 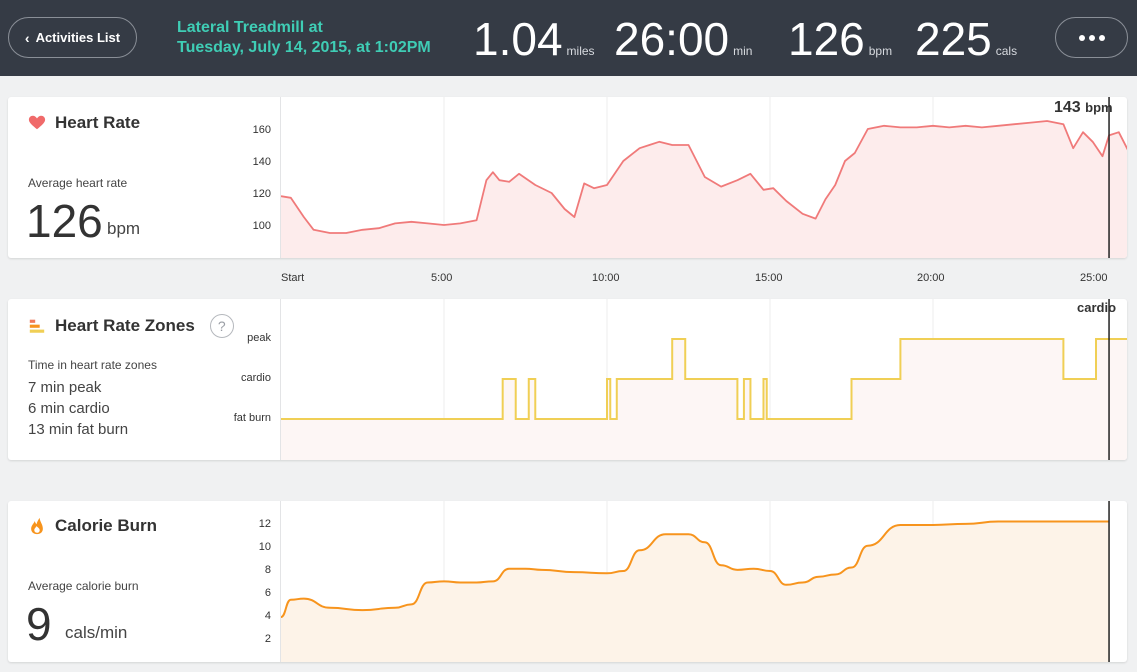 I want to click on x-tick-label: Start, so click(x=293, y=278).